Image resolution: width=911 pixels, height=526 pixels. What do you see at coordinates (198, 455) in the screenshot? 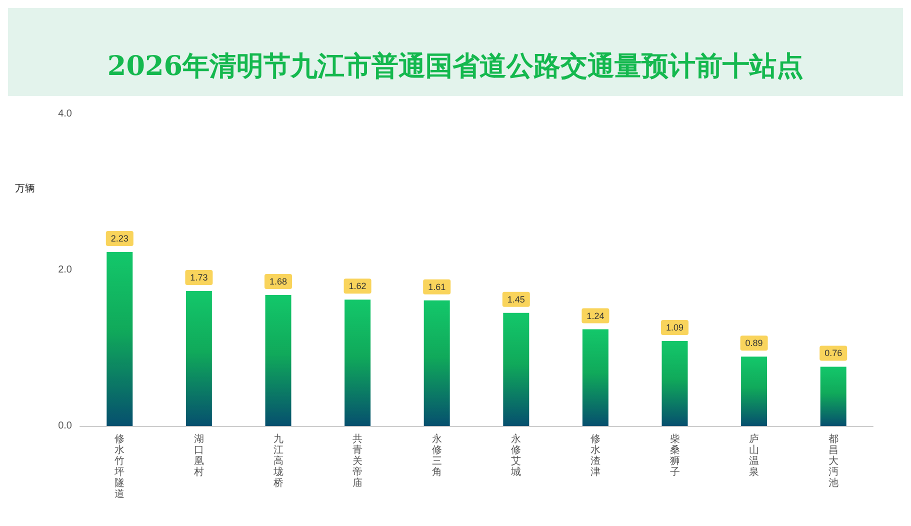
I see `x-tick-label: 湖口凰村` at bounding box center [198, 455].